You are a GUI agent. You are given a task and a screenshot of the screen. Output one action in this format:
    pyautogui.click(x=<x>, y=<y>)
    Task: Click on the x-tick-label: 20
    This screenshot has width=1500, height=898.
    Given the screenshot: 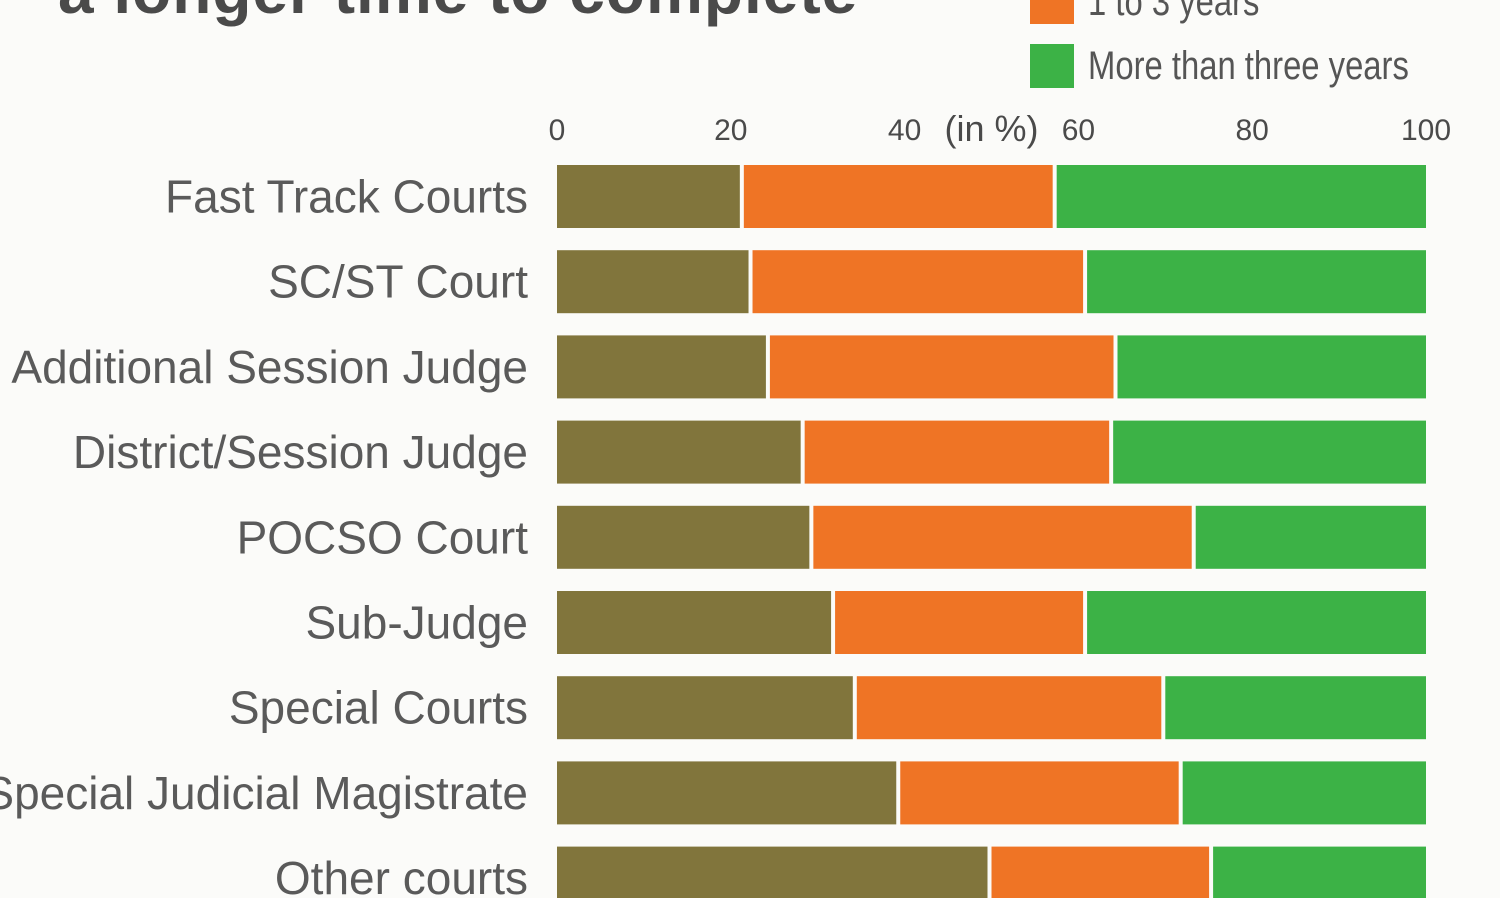 What is the action you would take?
    pyautogui.click(x=730, y=130)
    